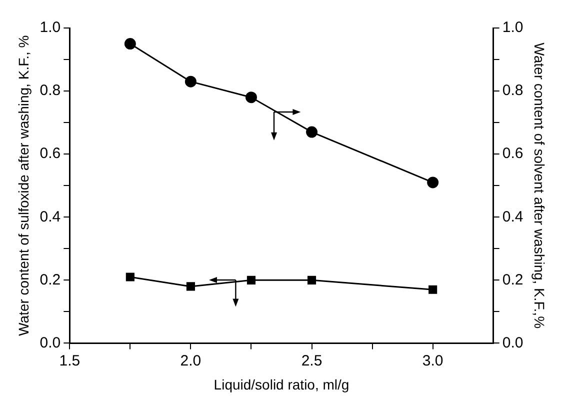  I want to click on y-tick-label: 0.8, so click(50, 91).